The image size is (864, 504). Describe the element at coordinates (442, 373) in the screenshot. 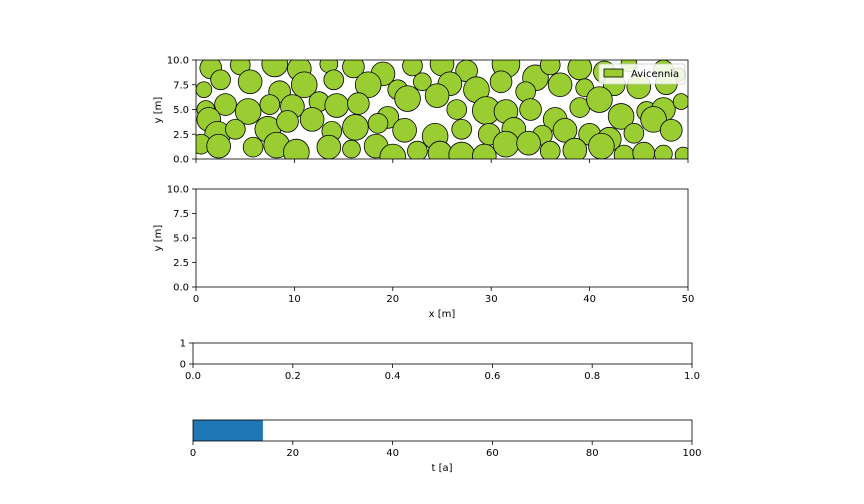

I see `empty-unit-x-ticks: 0.0 0.2 0.4 0.6 0.8 1.0` at that location.